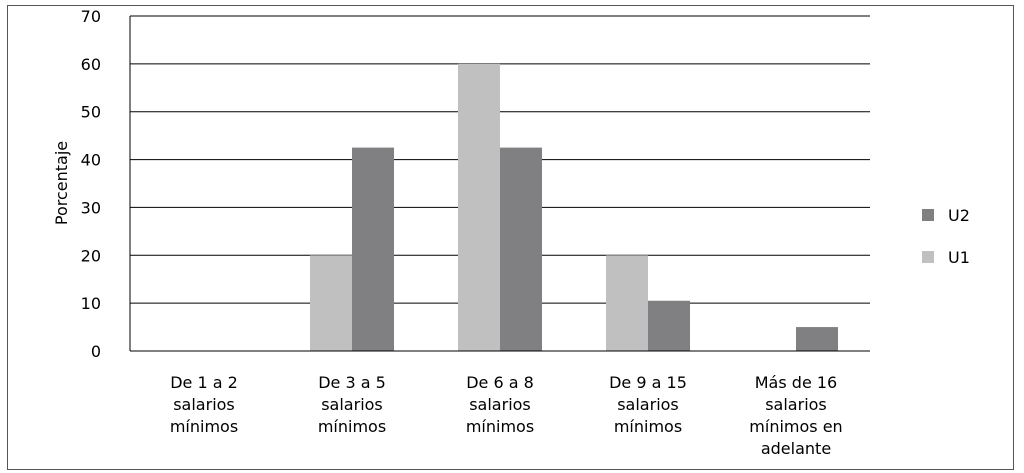 The height and width of the screenshot is (473, 1024). Describe the element at coordinates (91, 112) in the screenshot. I see `y-tick-label: 50` at that location.